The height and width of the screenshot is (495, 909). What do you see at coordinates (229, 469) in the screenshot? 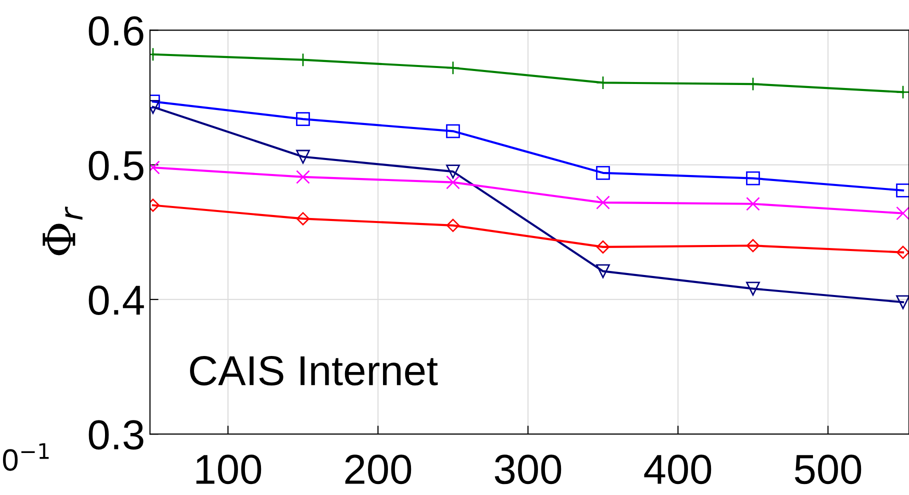
I see `x-tick-label: 100` at bounding box center [229, 469].